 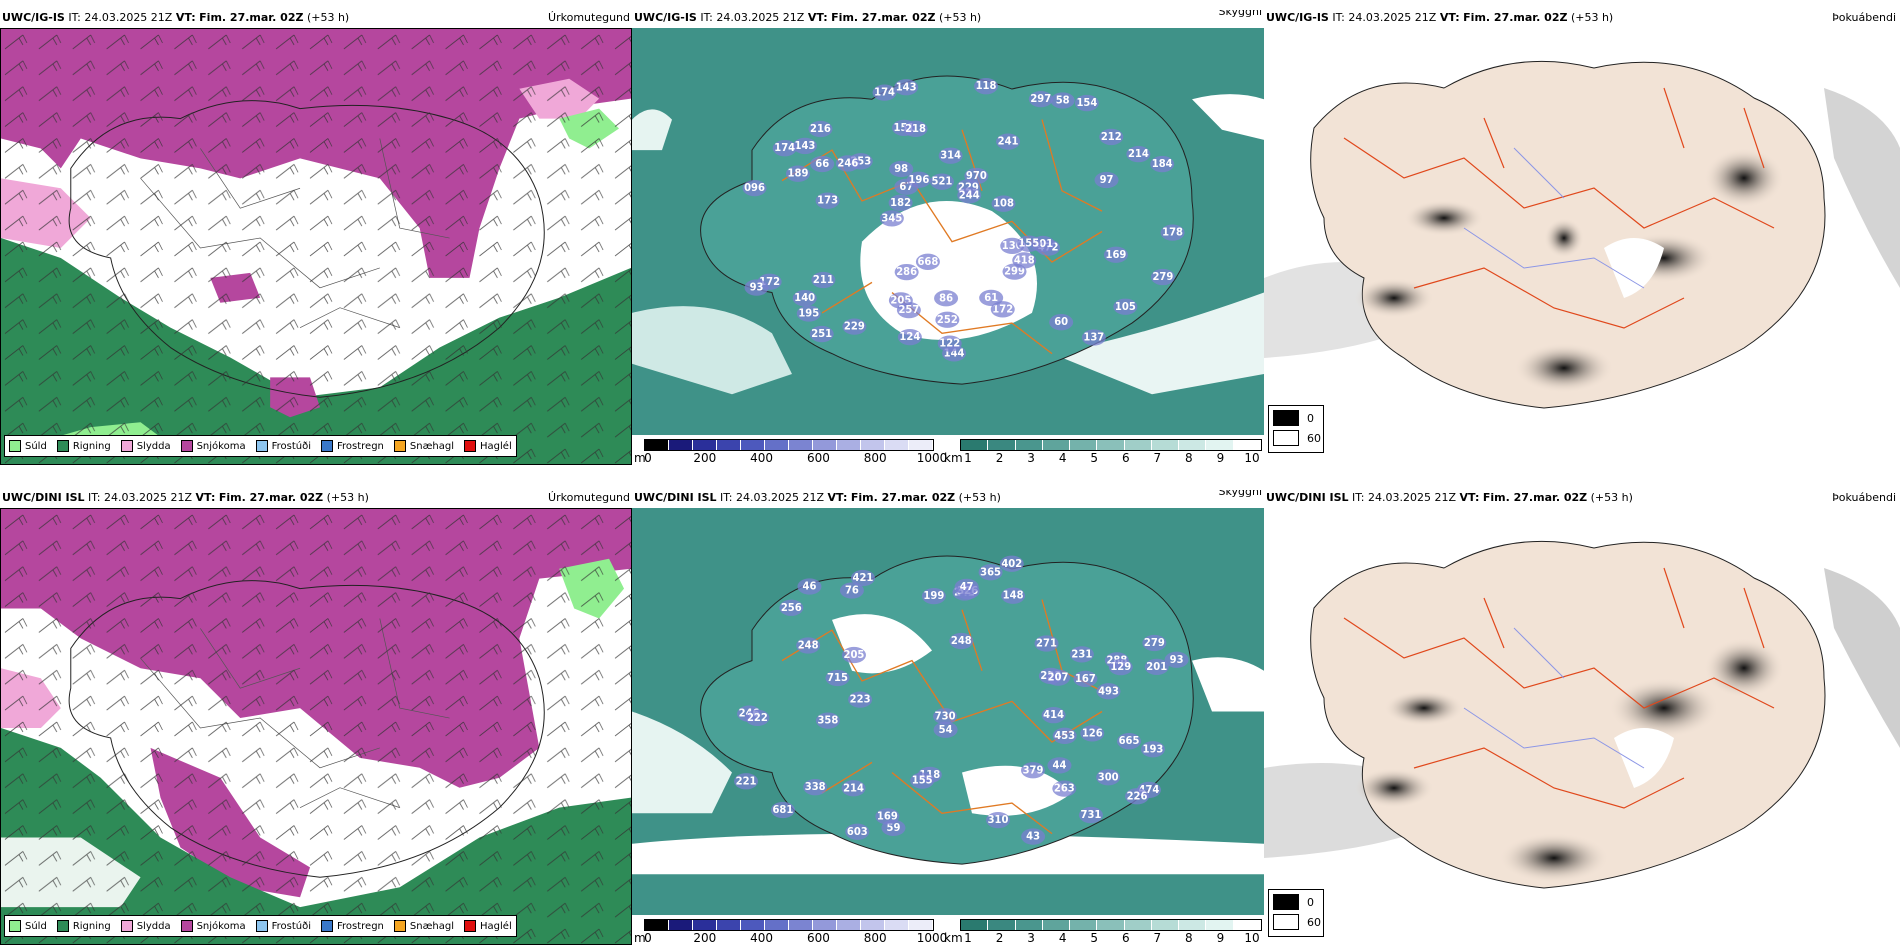 What do you see at coordinates (1094, 458) in the screenshot?
I see `visibility-tick-label: 5` at bounding box center [1094, 458].